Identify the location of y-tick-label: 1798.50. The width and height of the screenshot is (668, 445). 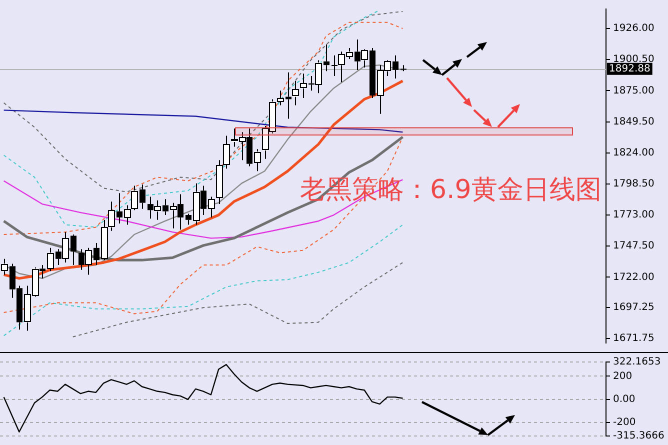
(633, 184).